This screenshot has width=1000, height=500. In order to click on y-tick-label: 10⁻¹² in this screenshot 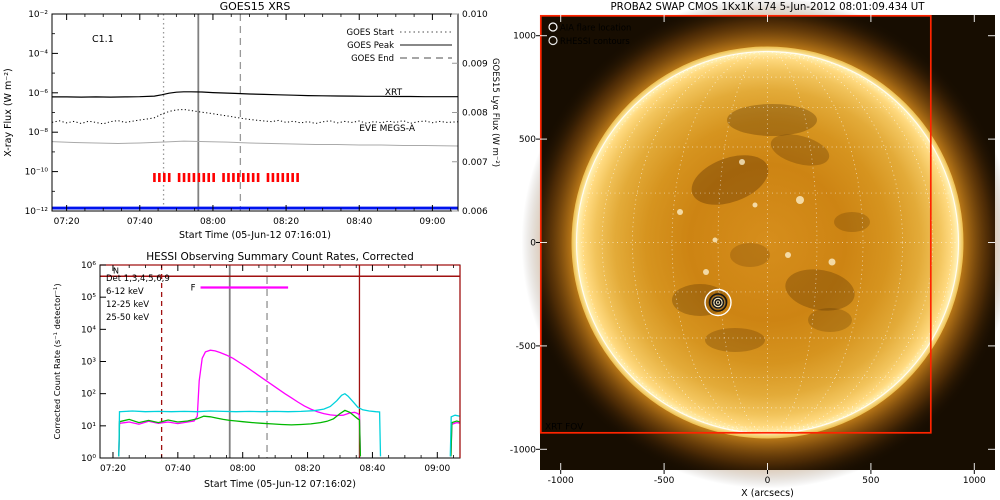, I will do `click(37, 212)`.